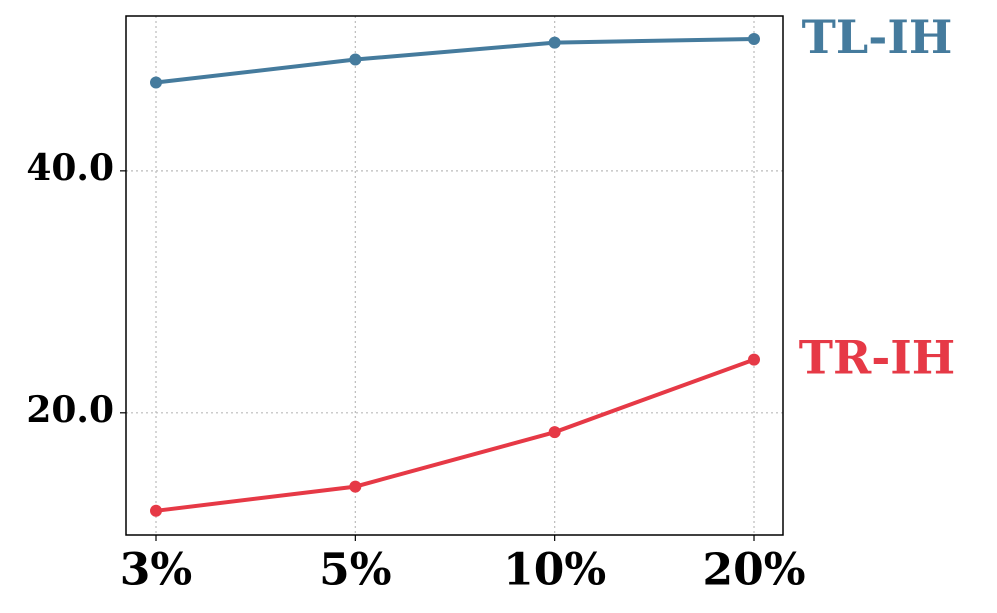  Describe the element at coordinates (455, 60) in the screenshot. I see `series-line` at that location.